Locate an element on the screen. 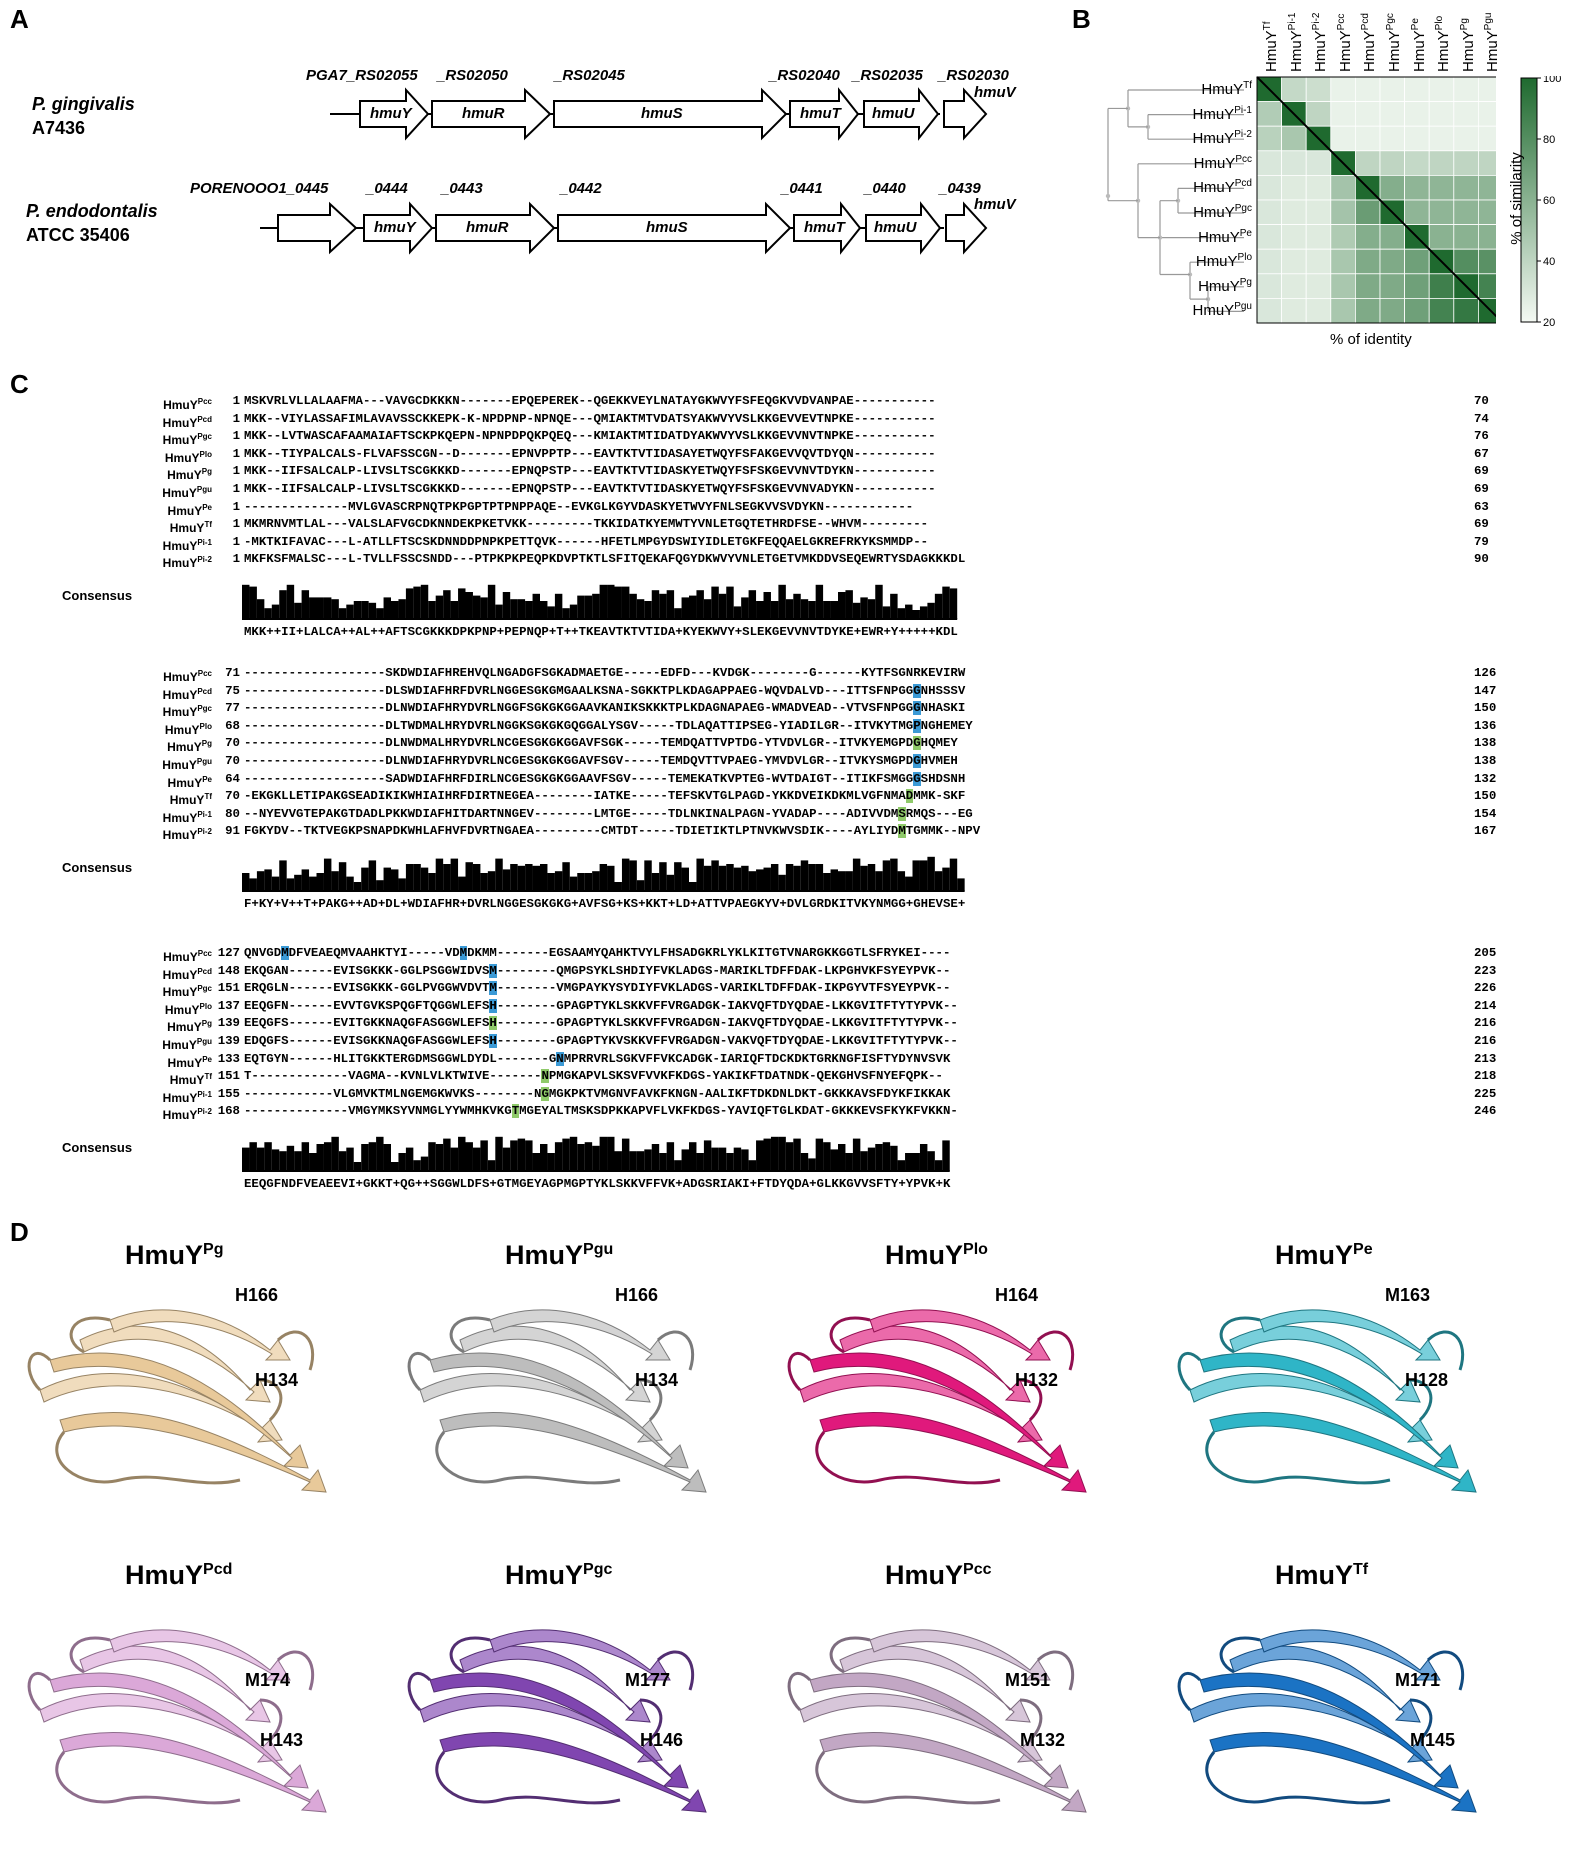 The image size is (1571, 1860). heatmap-col-label: HmuYPg is located at coordinates (1467, 45).